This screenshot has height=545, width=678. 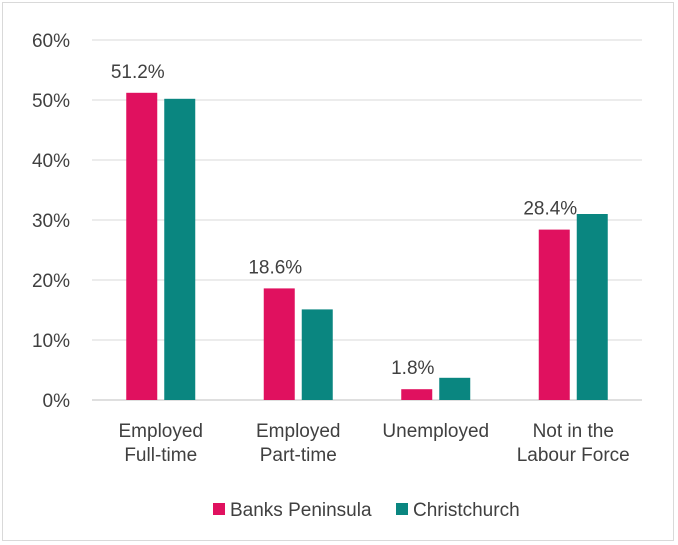 I want to click on data-label: 28.4%, so click(x=550, y=209).